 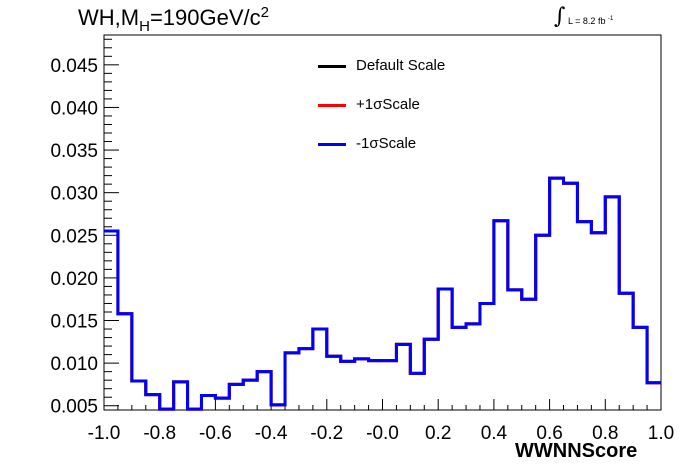 What do you see at coordinates (173, 19) in the screenshot?
I see `chart-title: WH,MH=190GeV/c2` at bounding box center [173, 19].